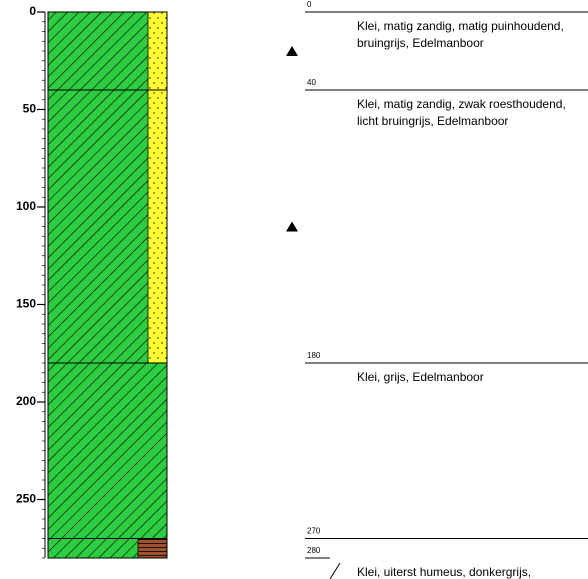  What do you see at coordinates (152, 548) in the screenshot?
I see `peat-strip` at bounding box center [152, 548].